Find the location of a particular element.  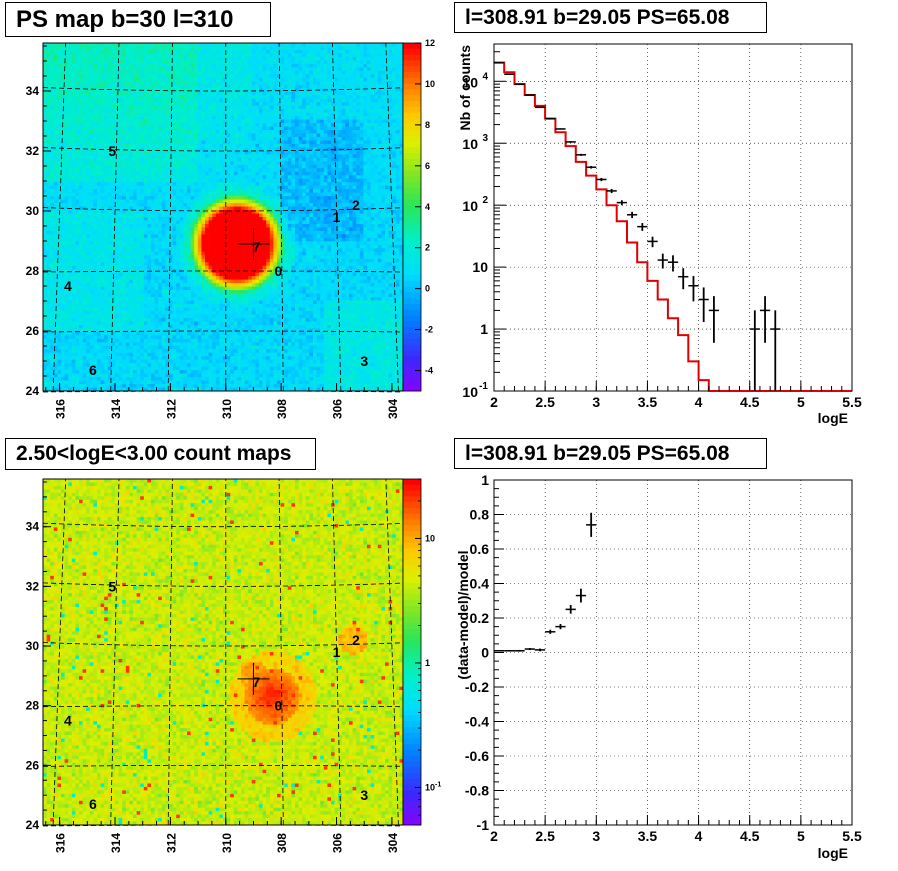

y-tick-label: 0.2 is located at coordinates (480, 618).